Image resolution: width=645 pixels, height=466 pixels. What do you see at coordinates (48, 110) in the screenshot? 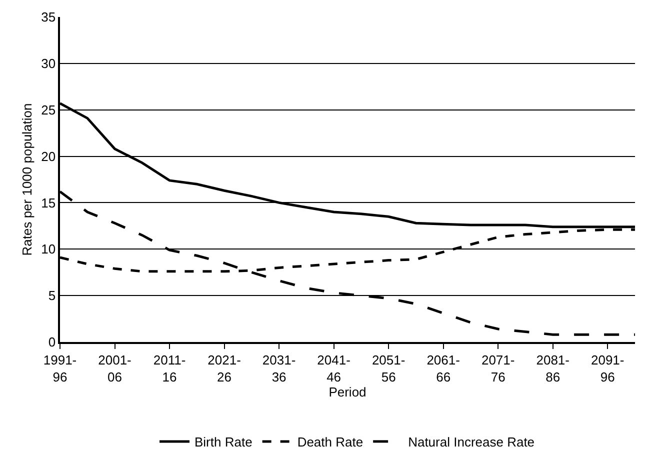
I see `y-tick-label: 25` at bounding box center [48, 110].